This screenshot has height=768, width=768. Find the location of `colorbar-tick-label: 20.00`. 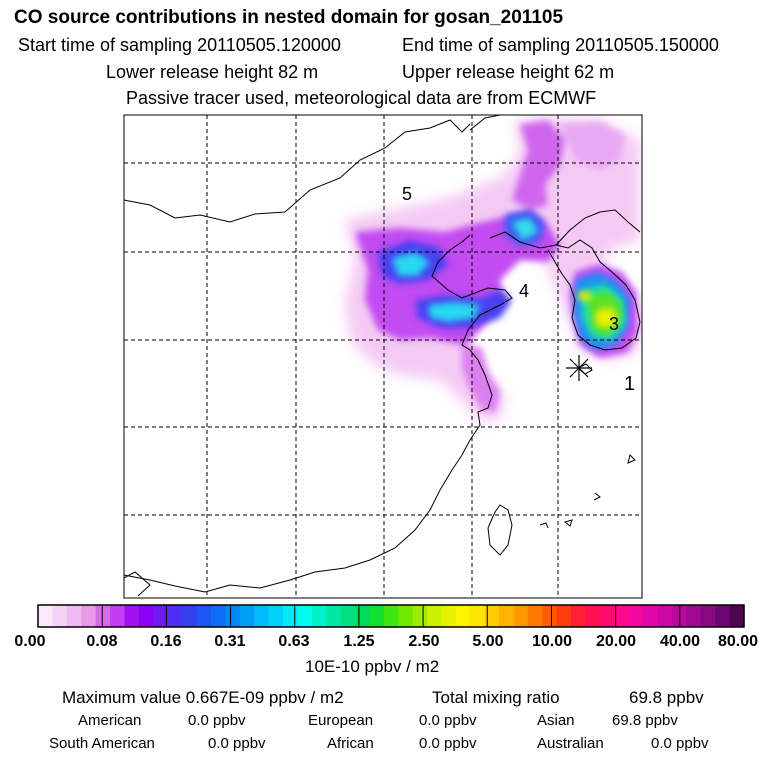

colorbar-tick-label: 20.00 is located at coordinates (616, 641).